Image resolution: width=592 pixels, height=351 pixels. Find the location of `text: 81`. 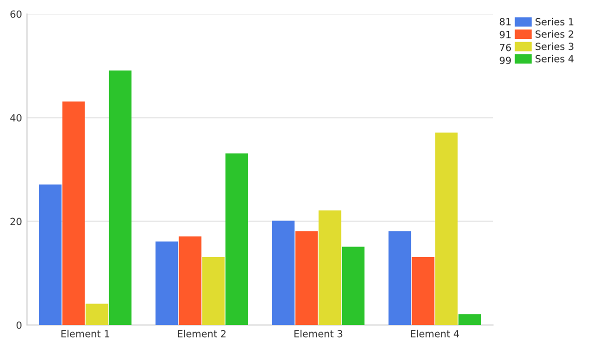

text: 81 is located at coordinates (505, 22).